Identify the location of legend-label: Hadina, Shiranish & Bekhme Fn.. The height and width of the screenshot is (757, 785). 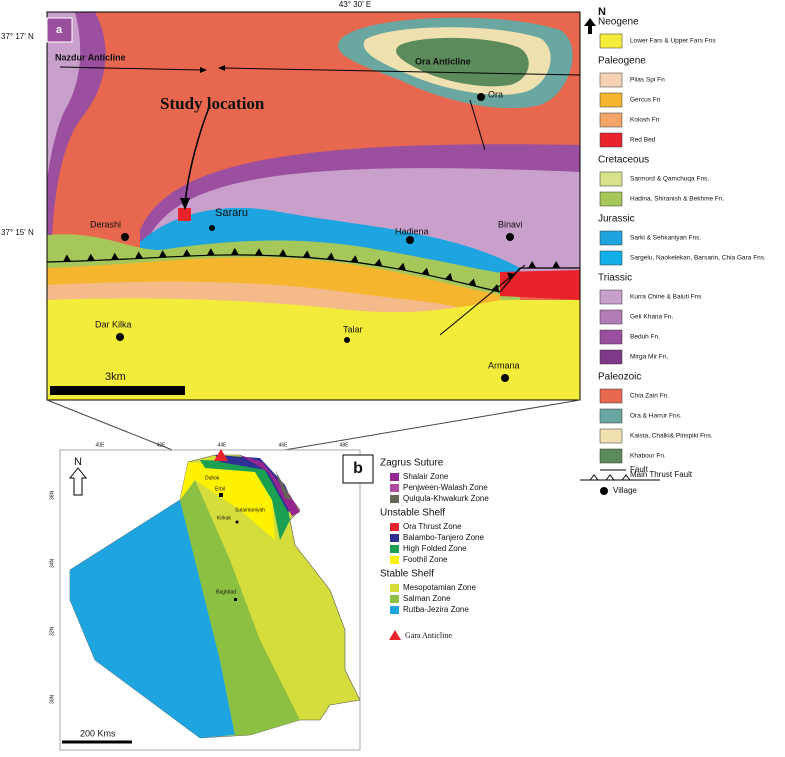
(677, 199).